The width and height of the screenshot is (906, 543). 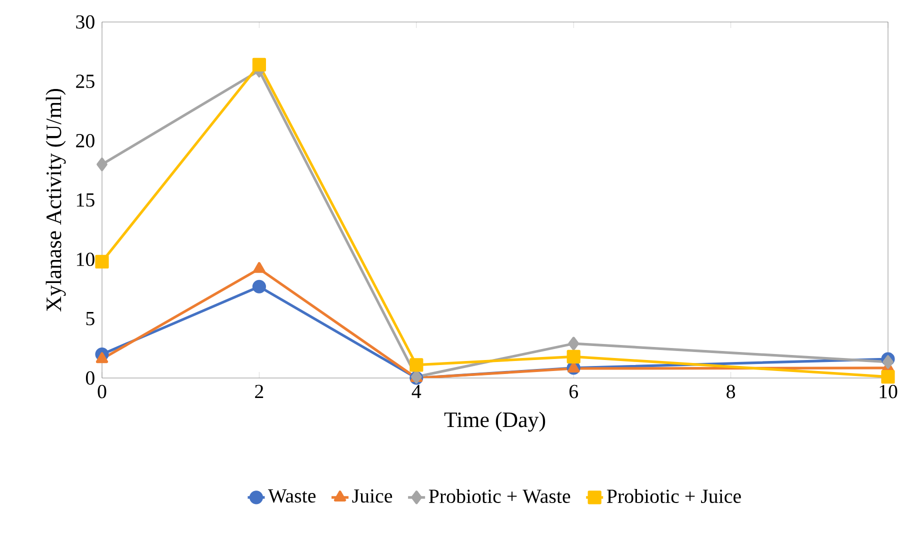 What do you see at coordinates (85, 200) in the screenshot?
I see `y-tick-label: 15` at bounding box center [85, 200].